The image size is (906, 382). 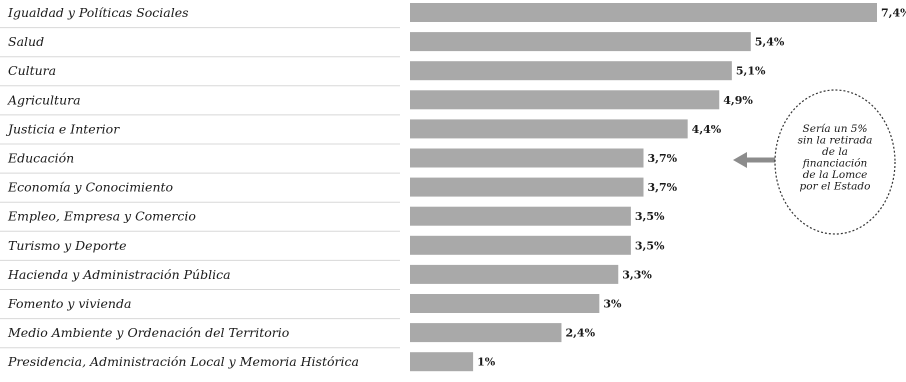 What do you see at coordinates (101, 216) in the screenshot?
I see `category-label: Empleo, Empresa y Comercio` at bounding box center [101, 216].